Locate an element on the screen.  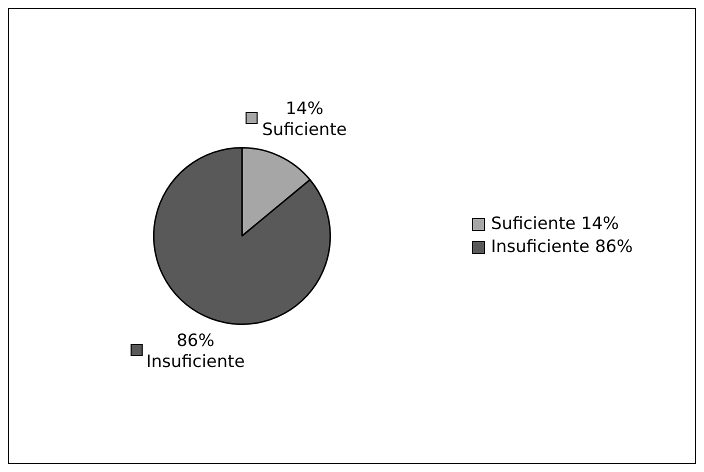
data-label: 14% is located at coordinates (304, 109).